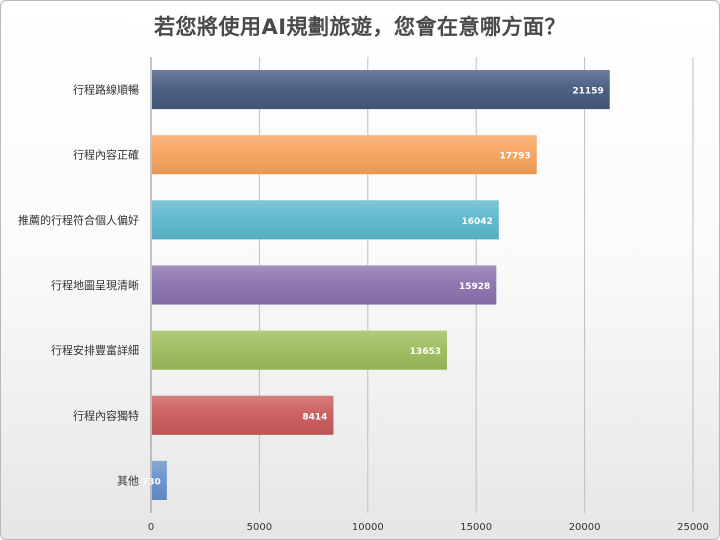 Image resolution: width=720 pixels, height=540 pixels. What do you see at coordinates (360, 27) in the screenshot?
I see `chart-title: 若您將使用AI規劃旅遊，您會在意哪方面？` at bounding box center [360, 27].